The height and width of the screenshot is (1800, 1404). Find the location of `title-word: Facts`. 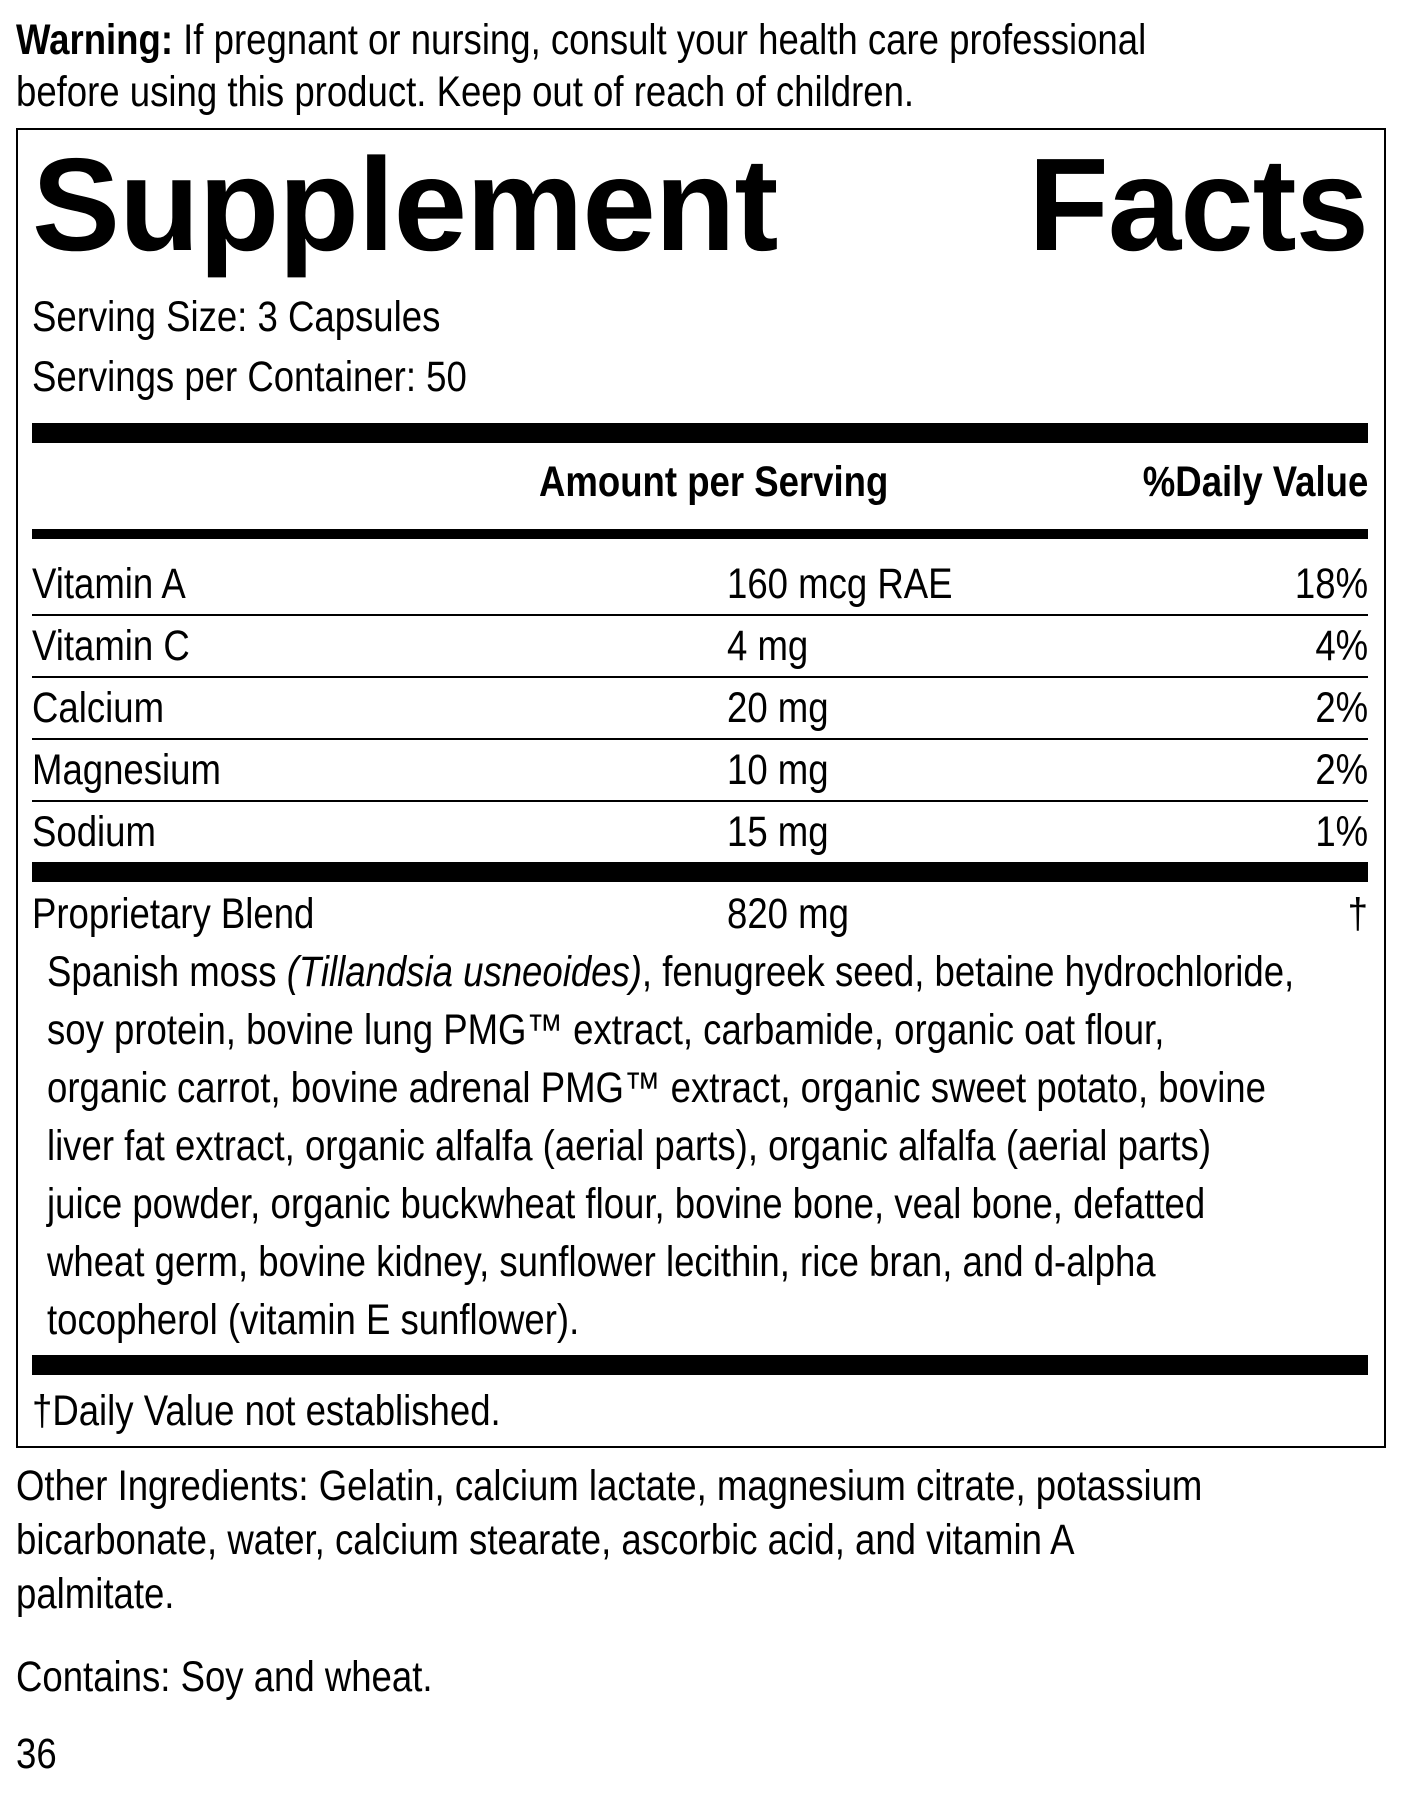

title-word: Facts is located at coordinates (1198, 204).